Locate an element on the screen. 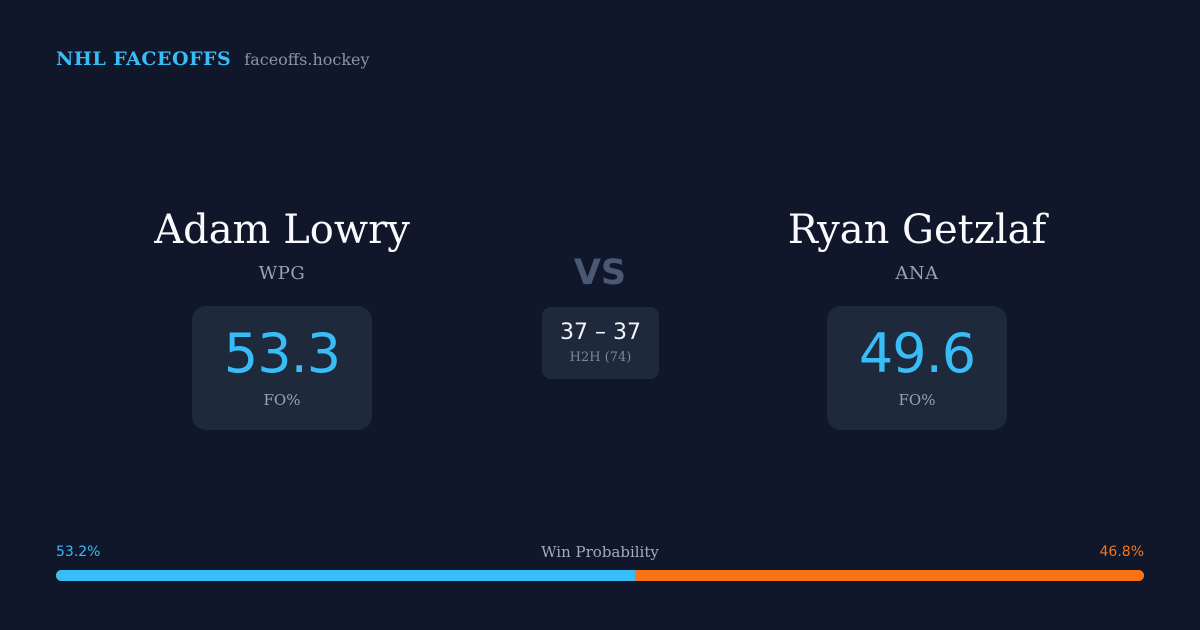 This screenshot has width=1200, height=630. win-probability-left-label: 53.2% is located at coordinates (78, 552).